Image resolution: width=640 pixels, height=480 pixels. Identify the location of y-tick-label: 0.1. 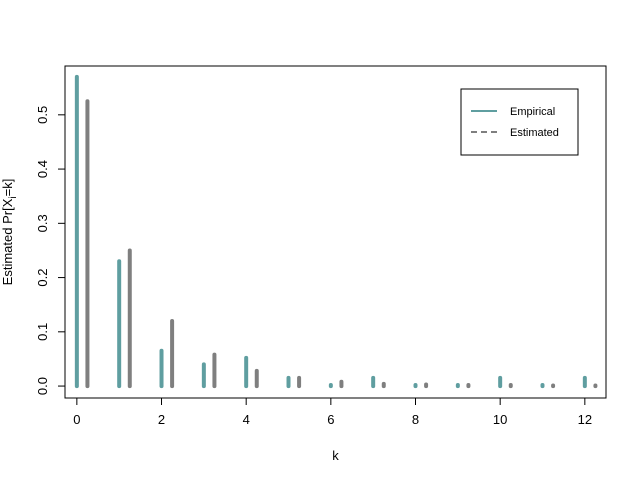
(42, 332).